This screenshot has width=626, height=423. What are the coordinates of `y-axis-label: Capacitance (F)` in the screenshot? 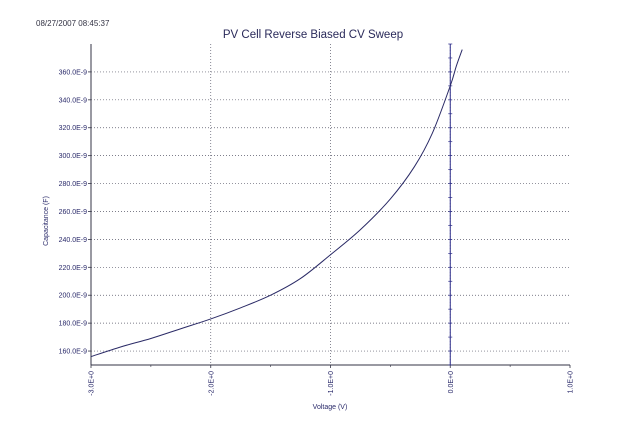 It's located at (46, 221).